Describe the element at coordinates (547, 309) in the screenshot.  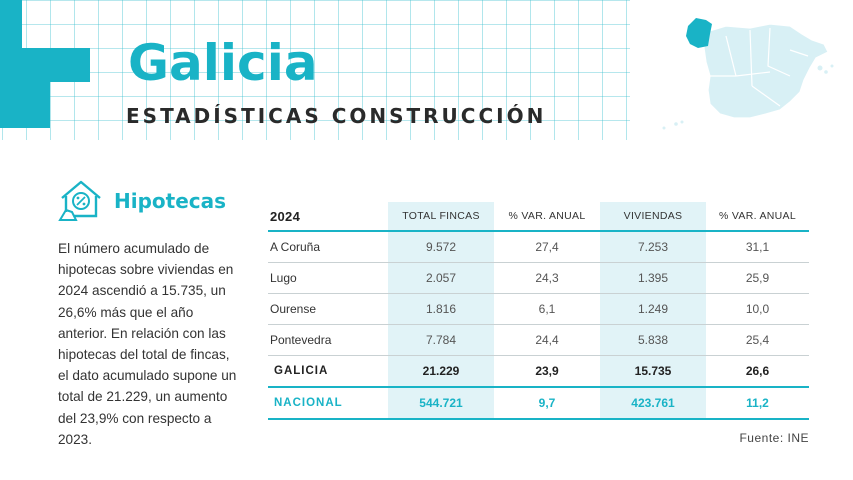
I see `cell-var-fincas: 6,1` at that location.